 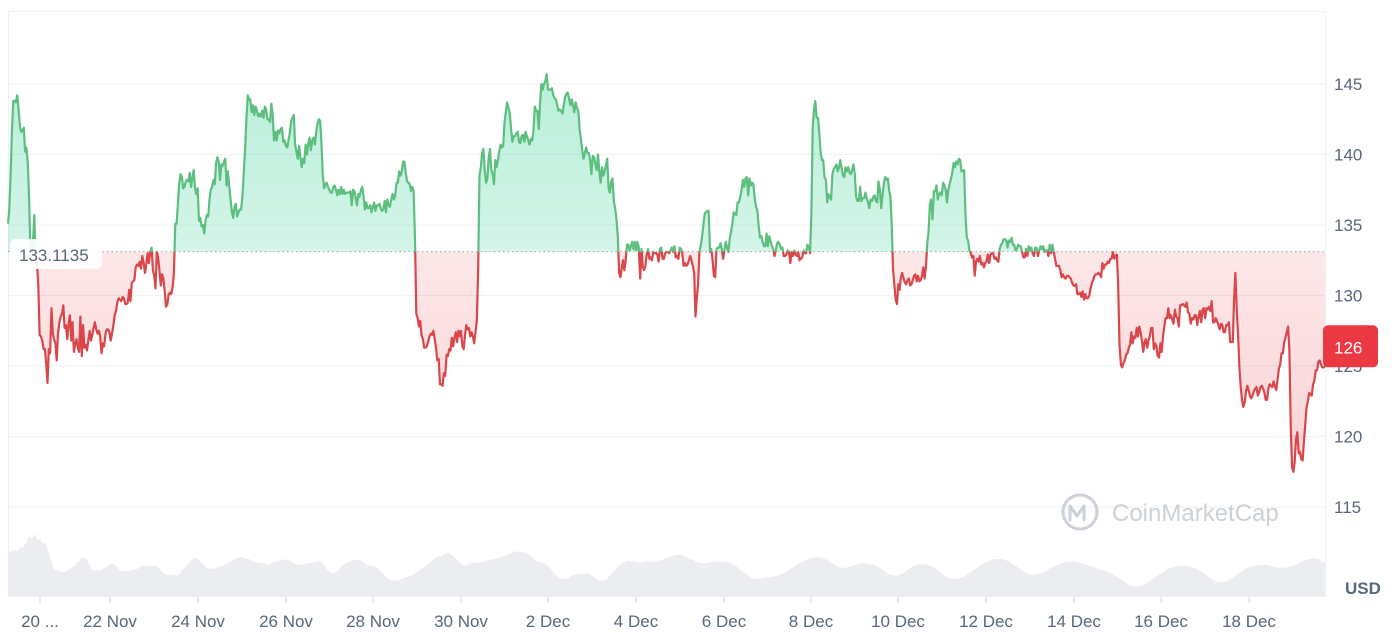 What do you see at coordinates (1363, 588) in the screenshot?
I see `currency-unit: USD` at bounding box center [1363, 588].